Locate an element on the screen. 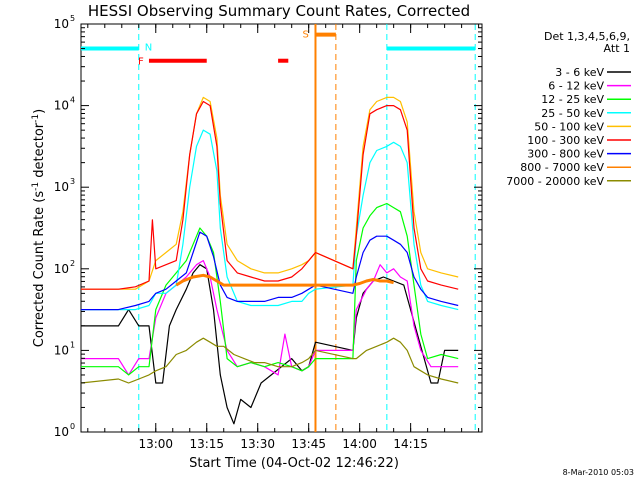 This screenshot has height=480, width=640. flare-label: F is located at coordinates (141, 62).